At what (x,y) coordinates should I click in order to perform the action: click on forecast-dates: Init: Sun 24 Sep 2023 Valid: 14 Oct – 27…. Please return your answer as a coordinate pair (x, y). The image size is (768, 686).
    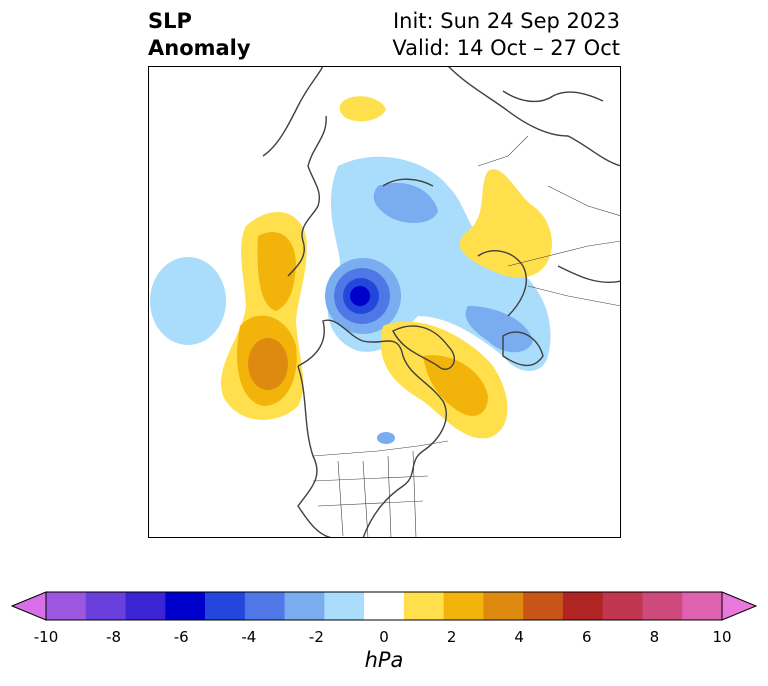
    Looking at the image, I should click on (506, 35).